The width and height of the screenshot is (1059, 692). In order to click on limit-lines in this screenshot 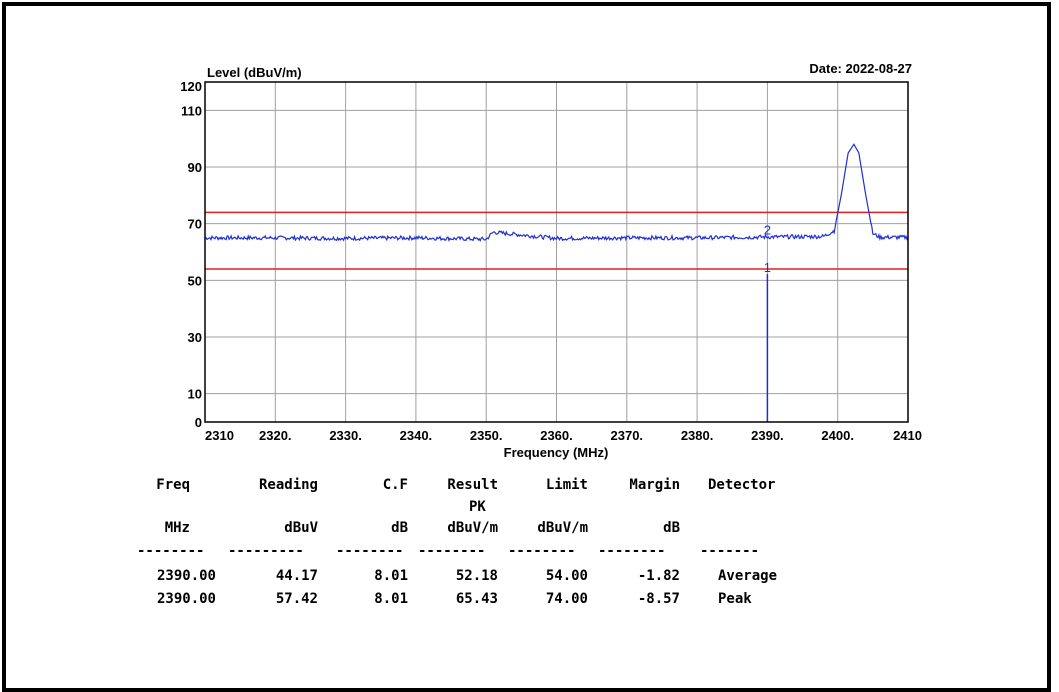, I will do `click(556, 240)`.